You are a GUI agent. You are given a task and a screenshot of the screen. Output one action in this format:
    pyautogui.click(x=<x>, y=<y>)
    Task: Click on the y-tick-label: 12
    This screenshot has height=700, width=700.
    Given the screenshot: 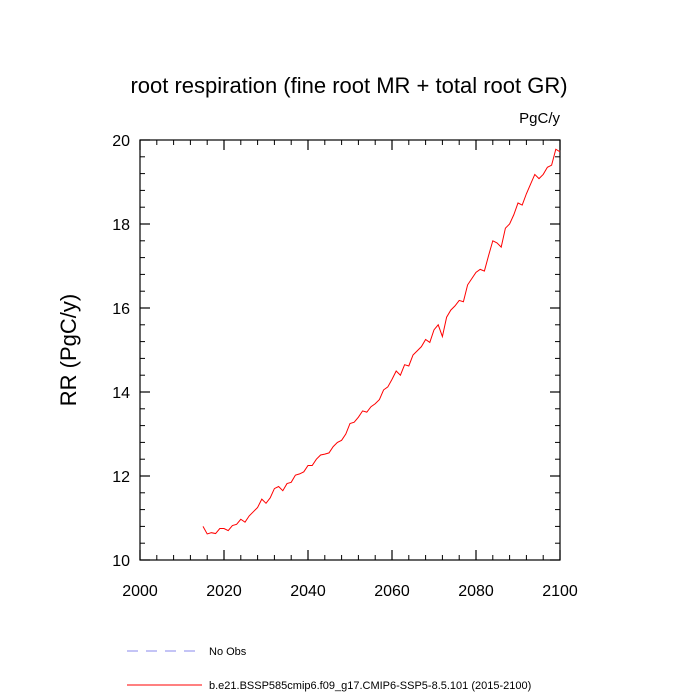 What is the action you would take?
    pyautogui.click(x=121, y=477)
    